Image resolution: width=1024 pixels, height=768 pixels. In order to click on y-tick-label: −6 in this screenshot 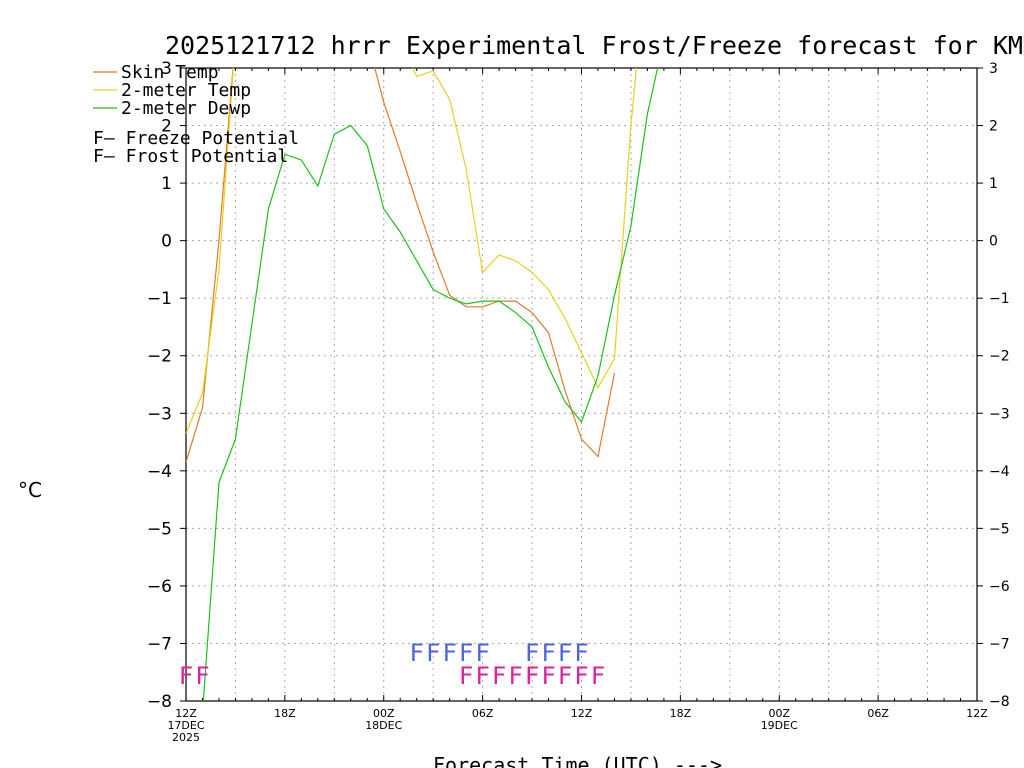, I will do `click(159, 587)`.